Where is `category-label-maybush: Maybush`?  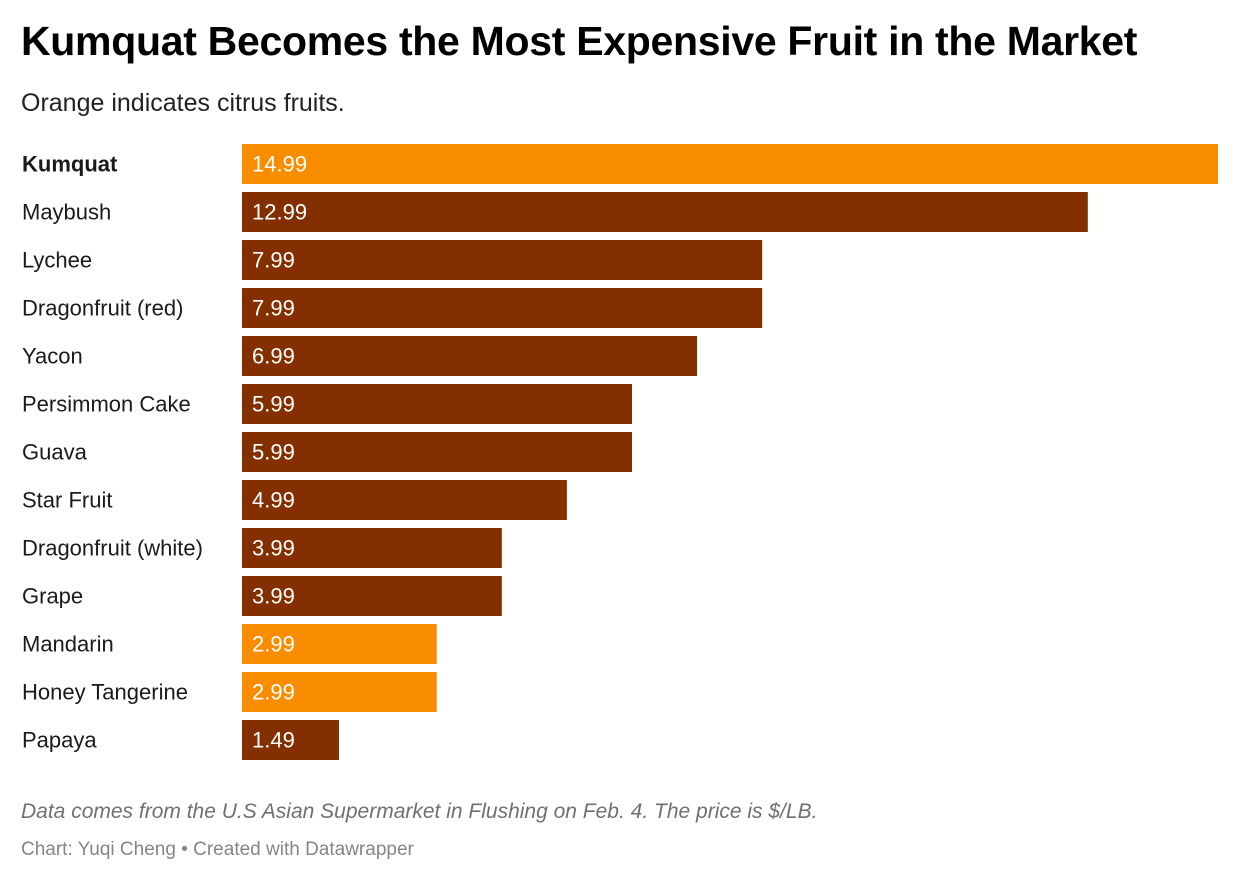 category-label-maybush: Maybush is located at coordinates (66, 212).